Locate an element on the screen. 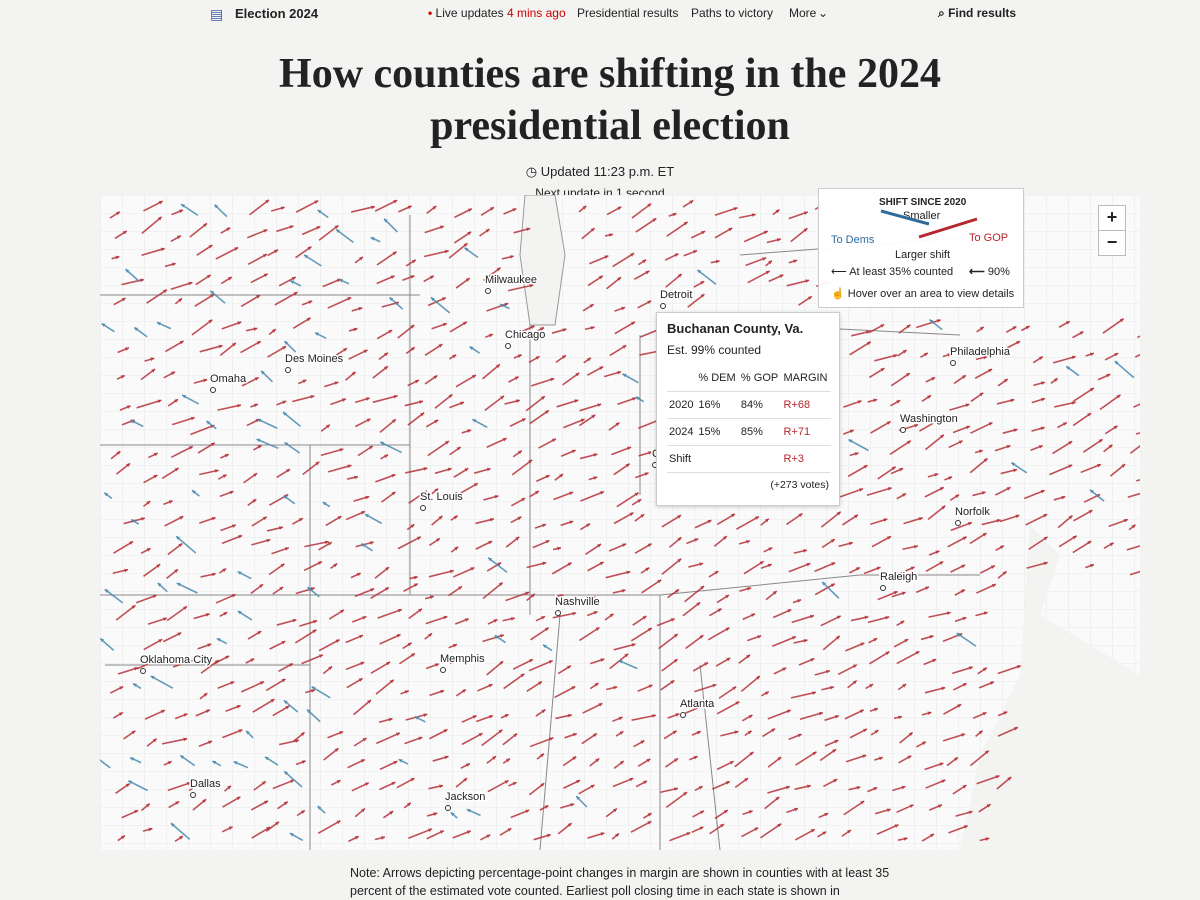 This screenshot has height=900, width=1200. legend-gop: To GOP is located at coordinates (989, 238).